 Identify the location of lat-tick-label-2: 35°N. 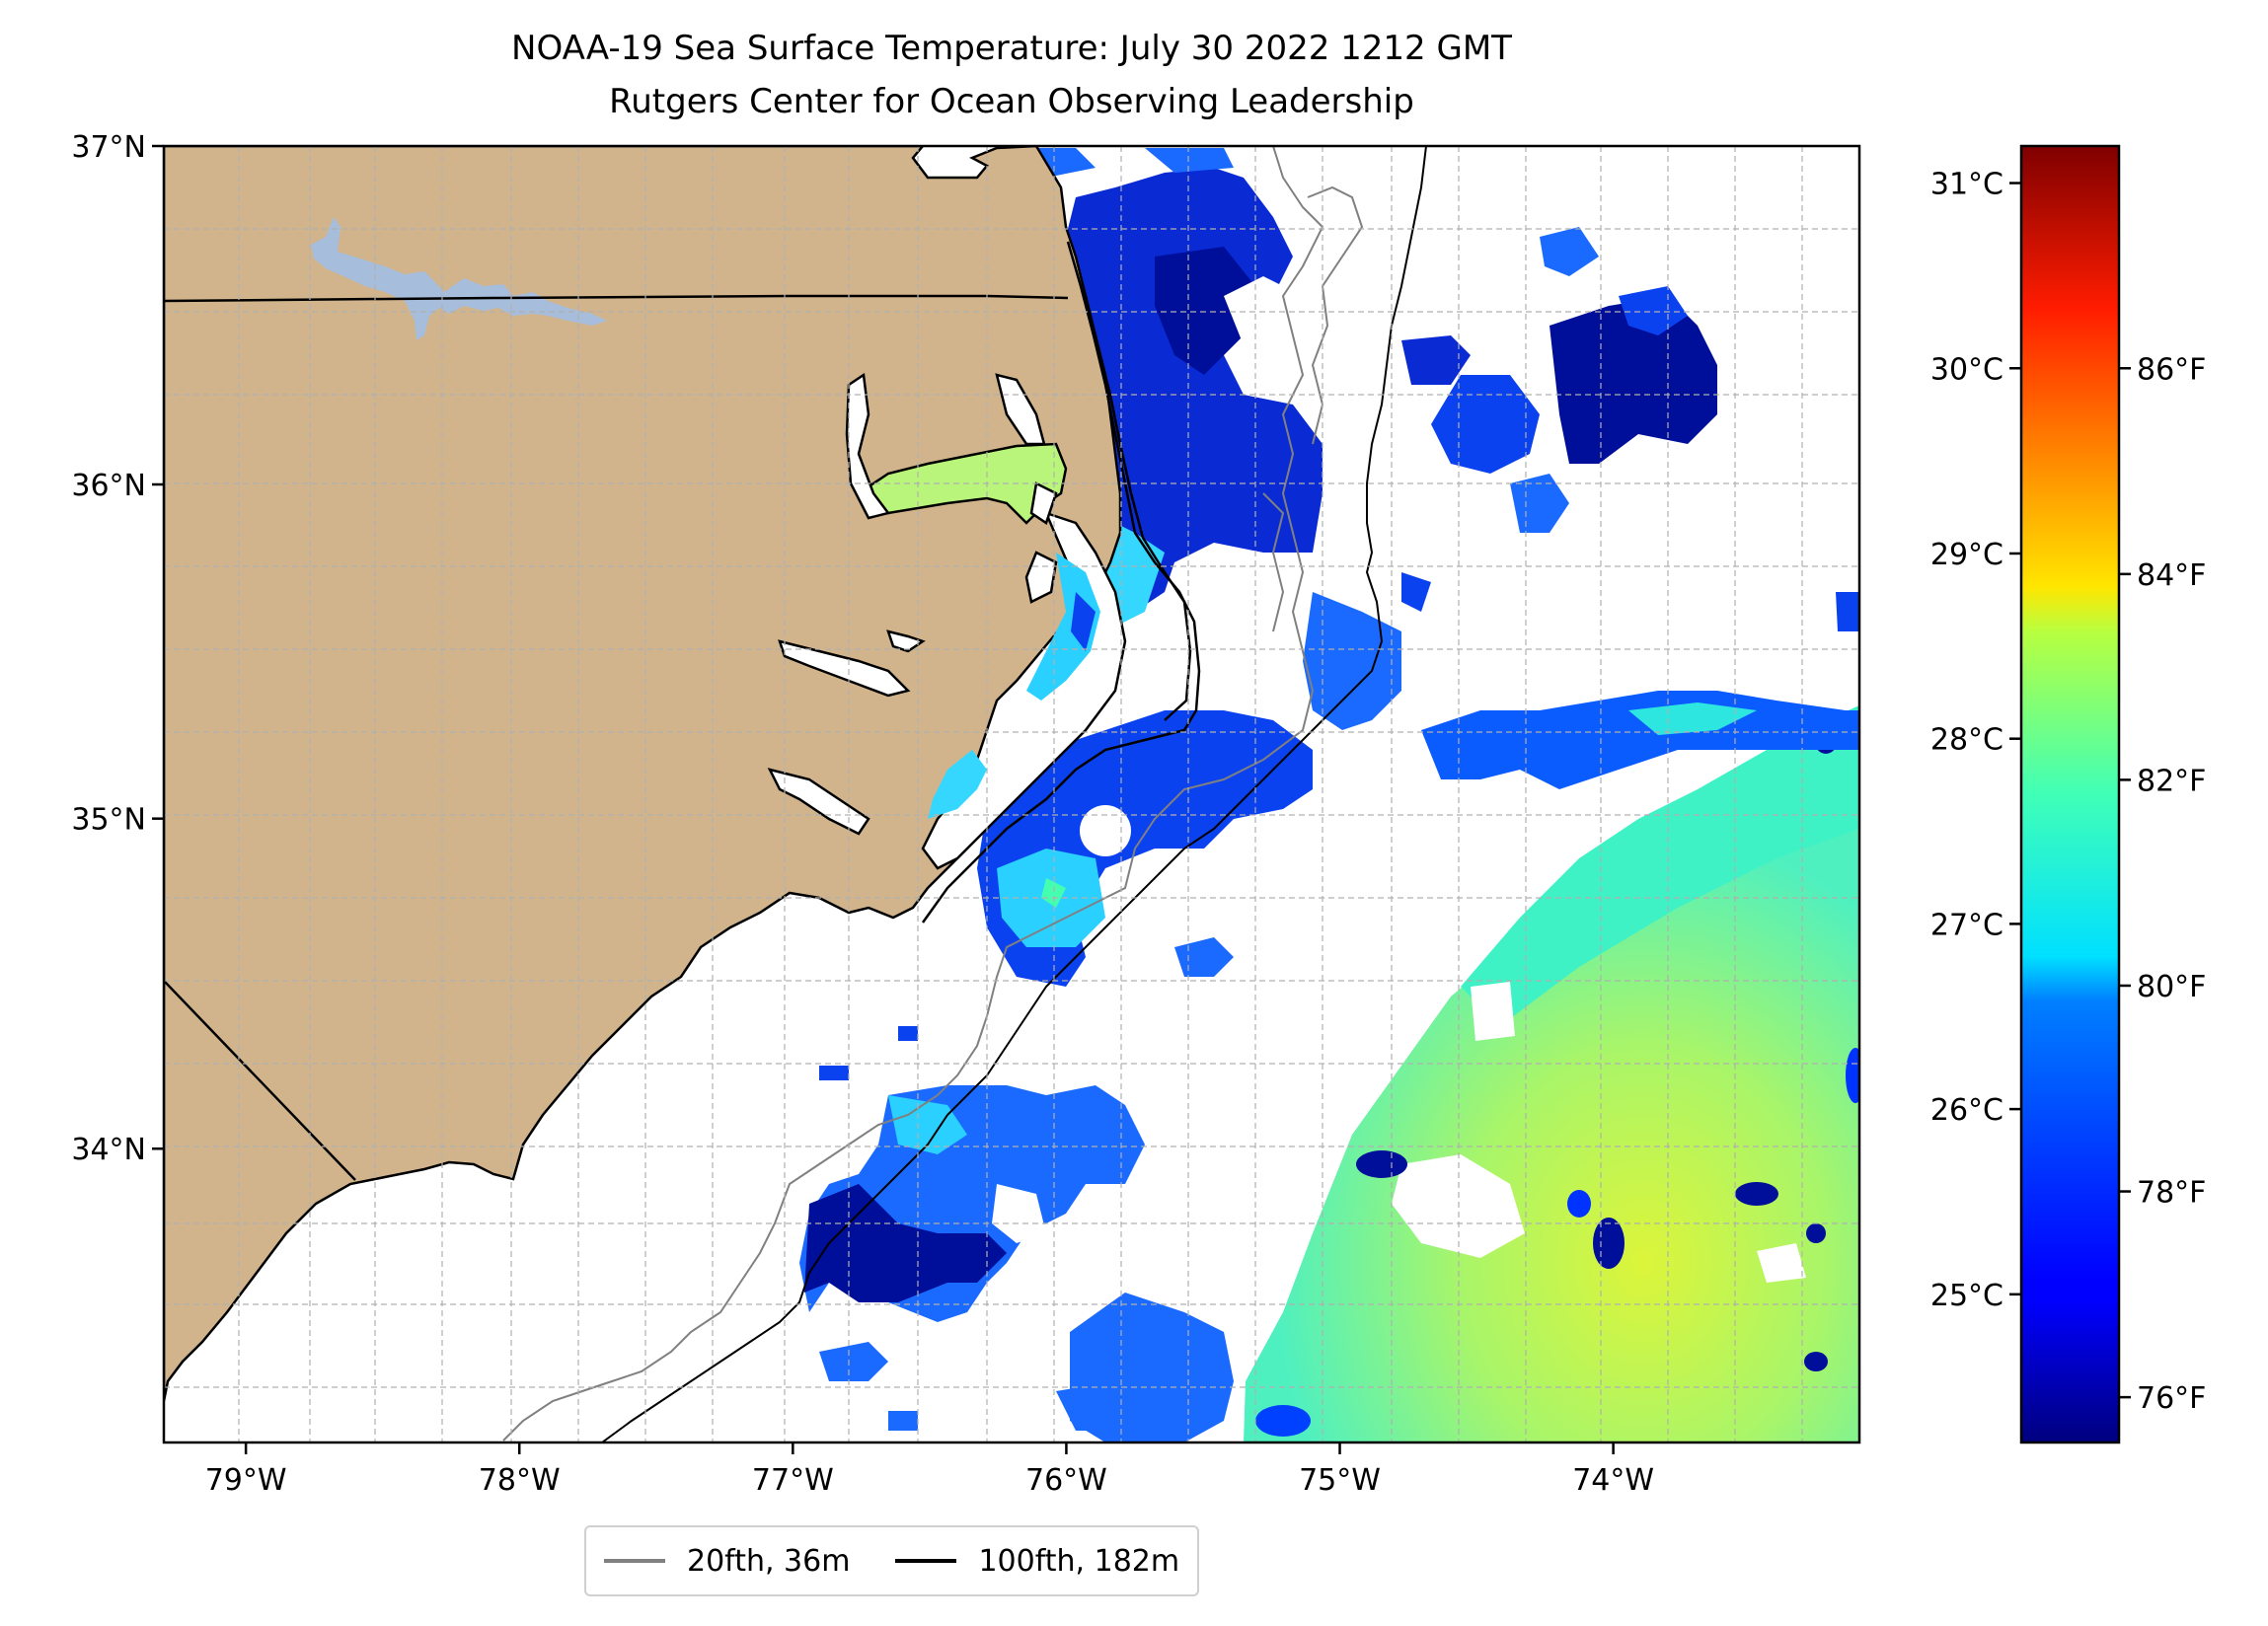
(109, 820).